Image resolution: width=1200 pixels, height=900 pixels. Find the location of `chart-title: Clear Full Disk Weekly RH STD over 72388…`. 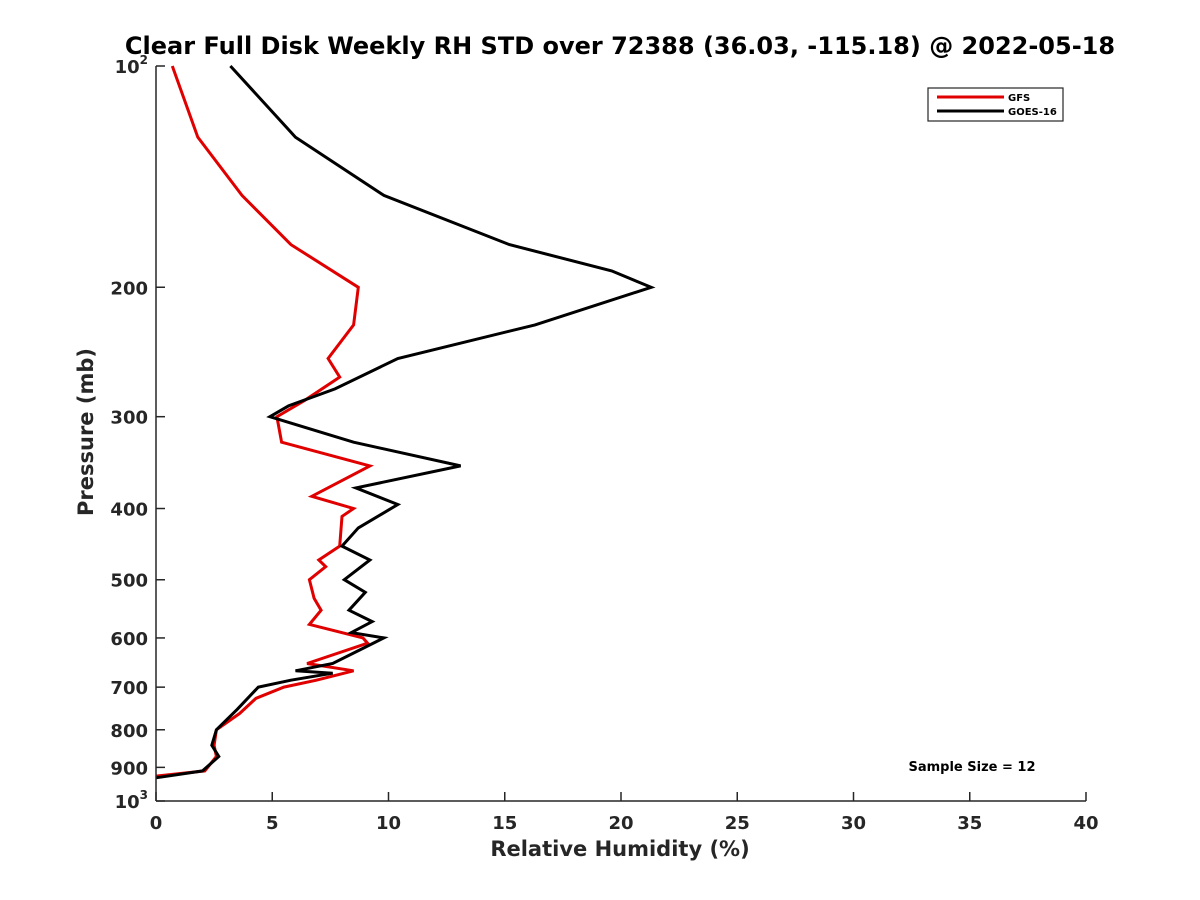

chart-title: Clear Full Disk Weekly RH STD over 72388… is located at coordinates (620, 46).